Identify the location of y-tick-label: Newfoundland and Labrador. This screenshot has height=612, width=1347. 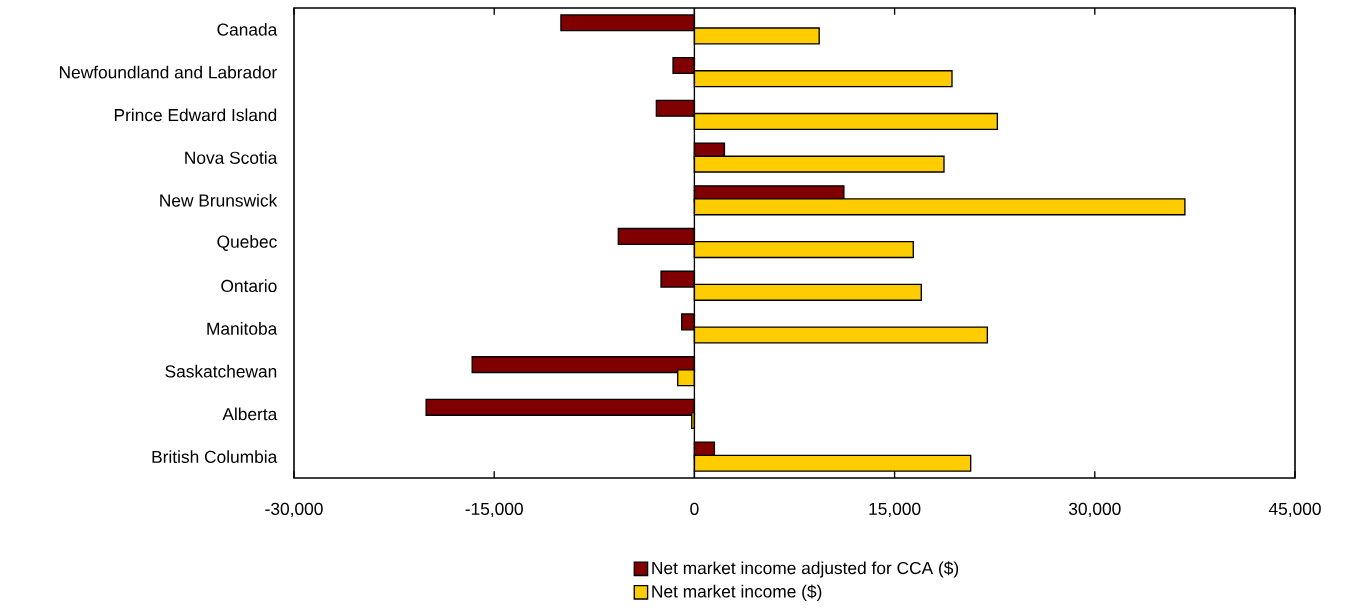
(168, 72).